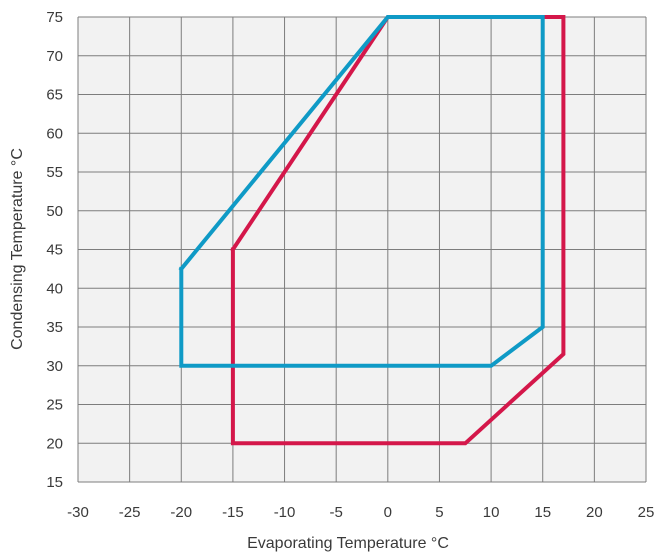 Image resolution: width=658 pixels, height=555 pixels. I want to click on y-tick-label: 70, so click(54, 56).